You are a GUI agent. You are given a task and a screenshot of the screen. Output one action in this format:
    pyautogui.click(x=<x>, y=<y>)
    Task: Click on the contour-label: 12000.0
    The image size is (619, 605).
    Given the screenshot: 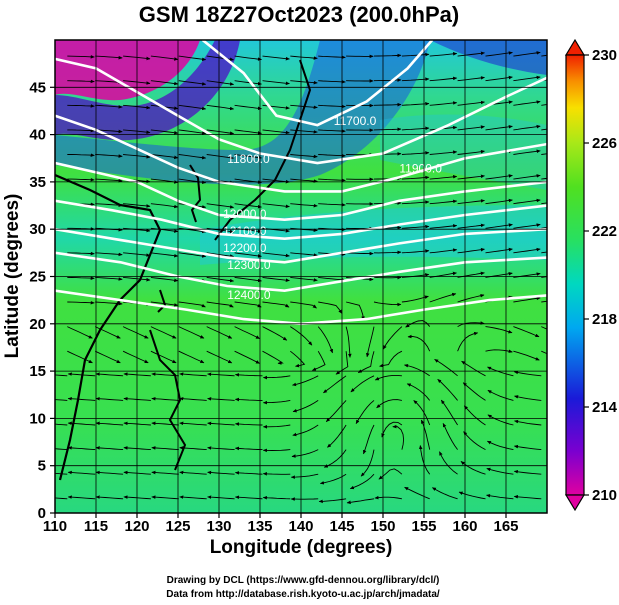 What is the action you would take?
    pyautogui.click(x=245, y=214)
    